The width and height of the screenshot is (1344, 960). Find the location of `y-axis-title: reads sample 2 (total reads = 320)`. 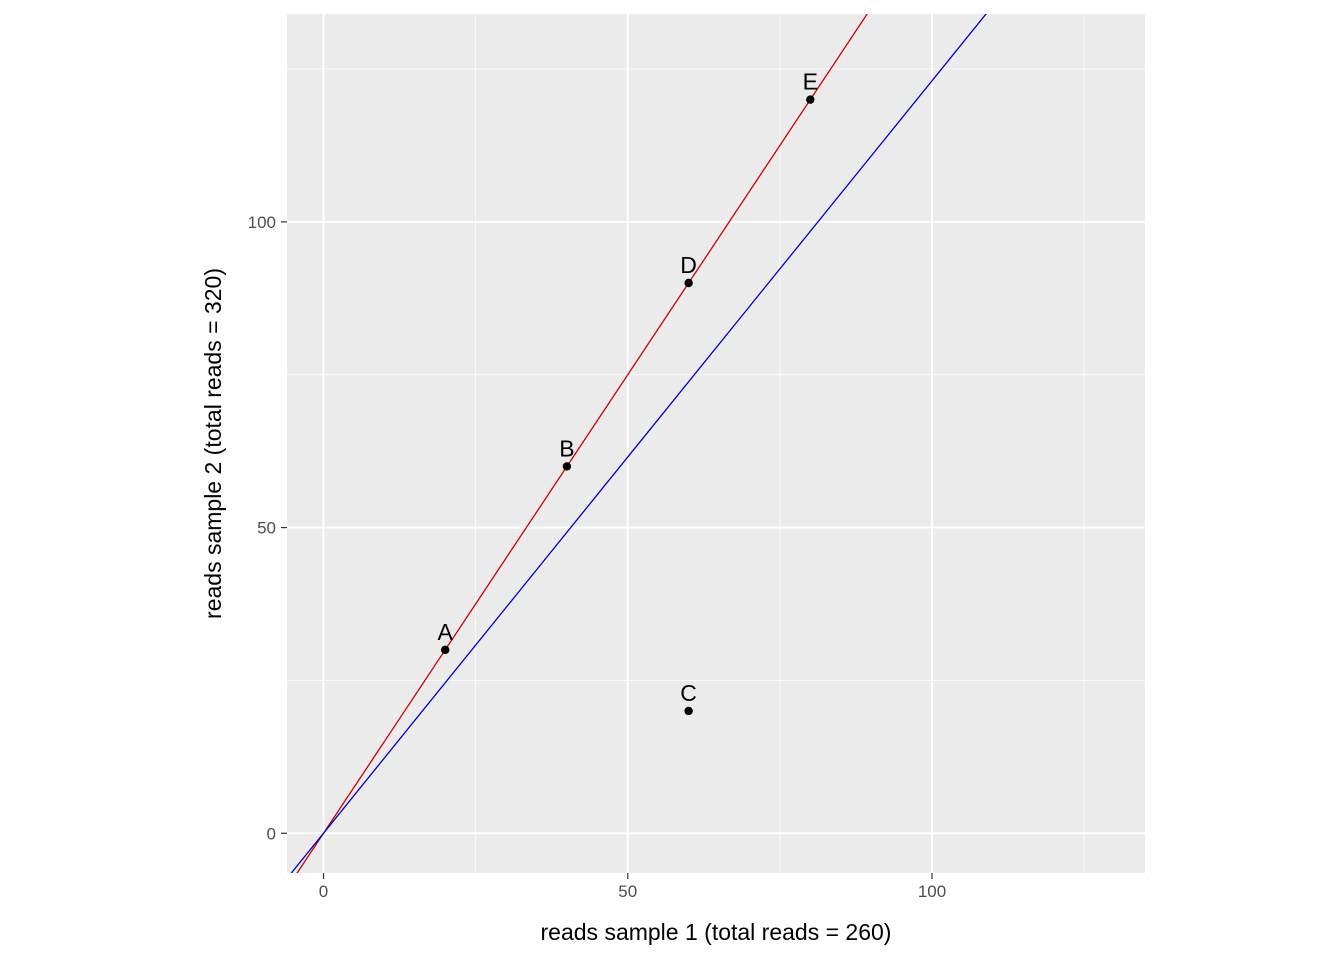

y-axis-title: reads sample 2 (total reads = 320) is located at coordinates (213, 443).